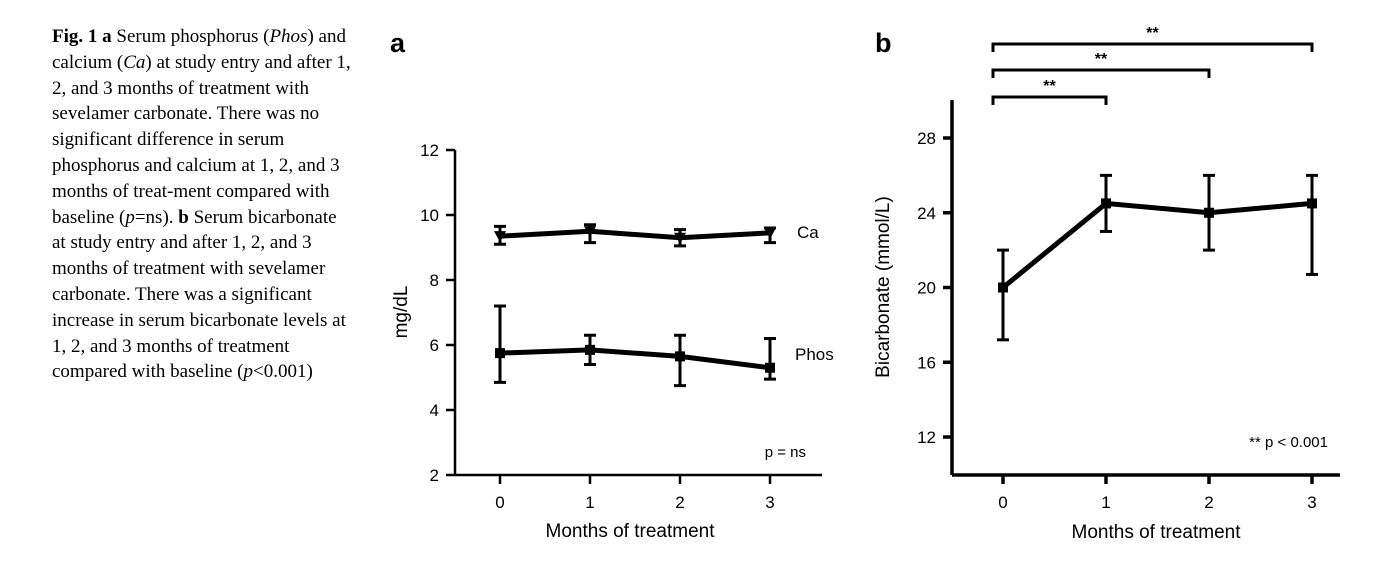  What do you see at coordinates (814, 354) in the screenshot?
I see `series-label: Phos` at bounding box center [814, 354].